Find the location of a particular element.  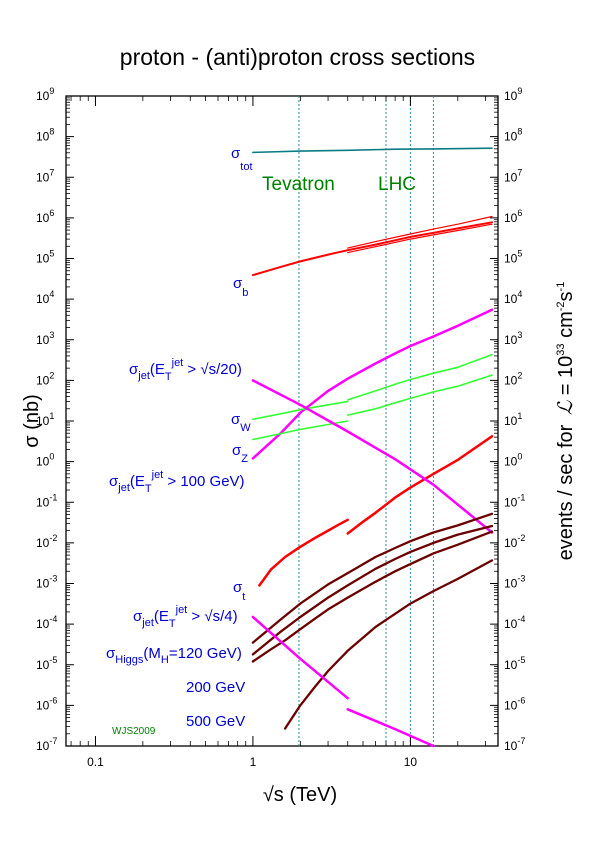

y-tick-label-right: 10⁶ is located at coordinates (513, 216).